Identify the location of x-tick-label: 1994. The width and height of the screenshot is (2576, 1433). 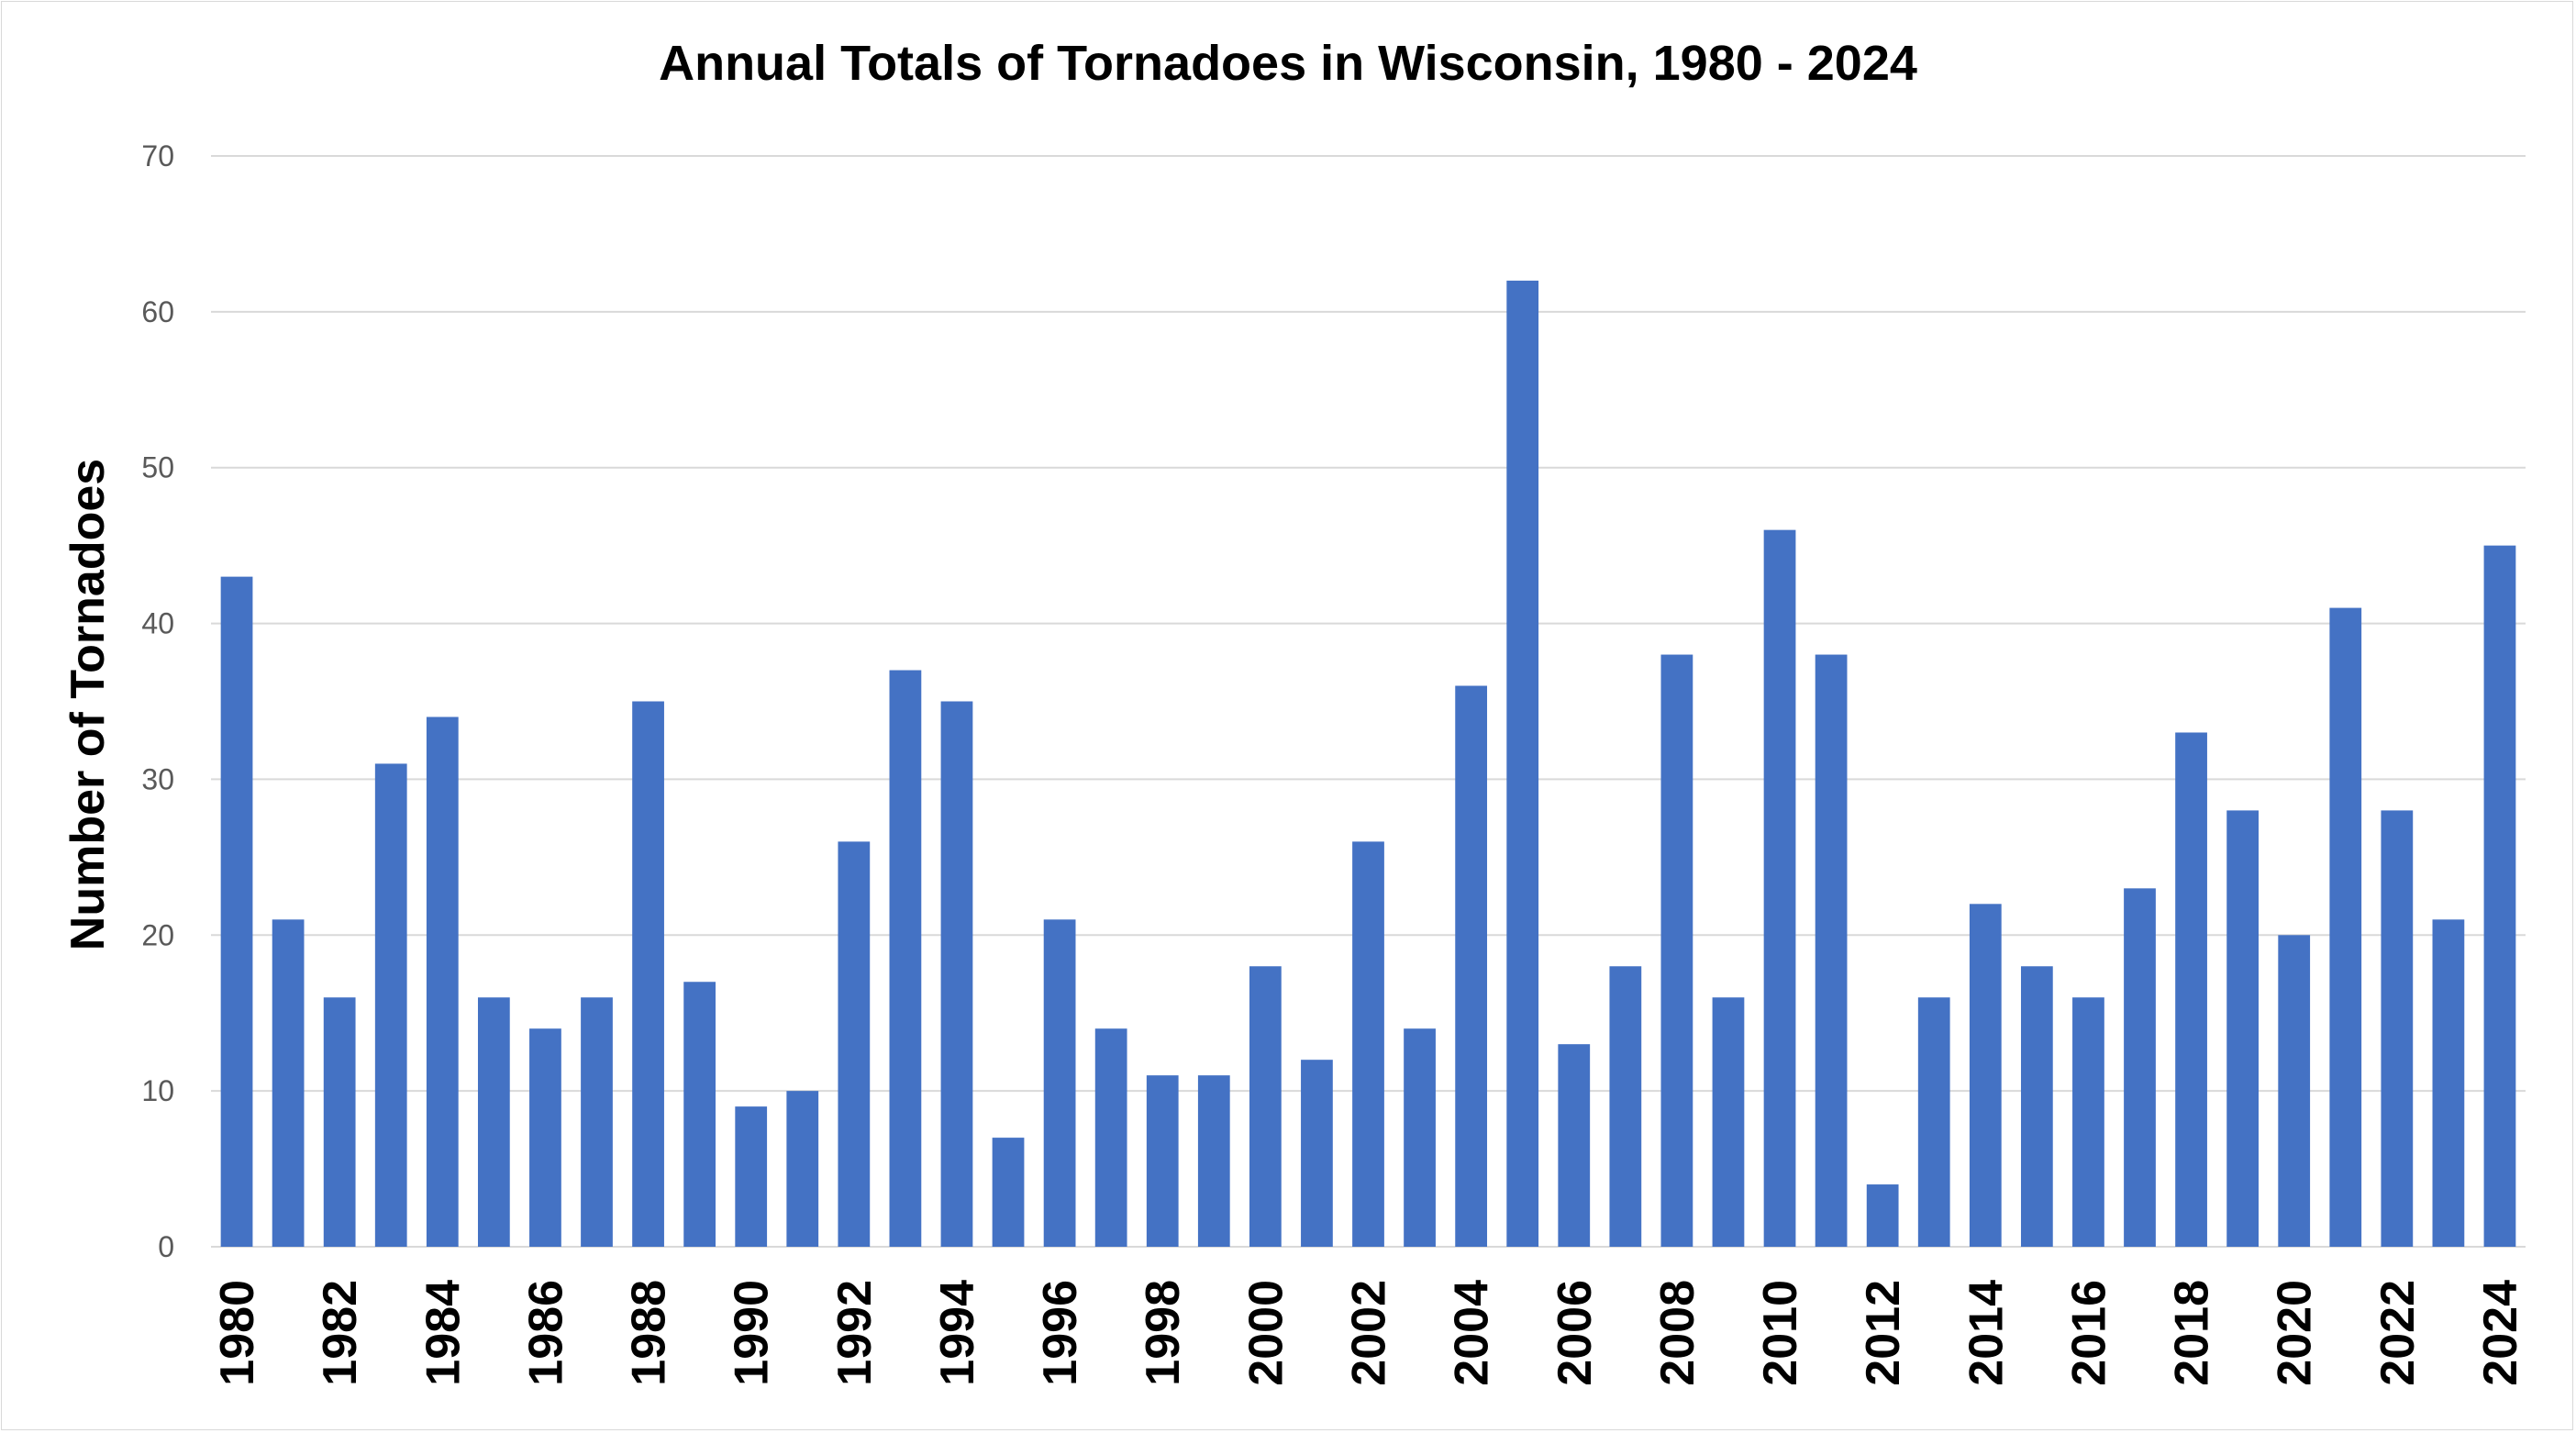
(957, 1333).